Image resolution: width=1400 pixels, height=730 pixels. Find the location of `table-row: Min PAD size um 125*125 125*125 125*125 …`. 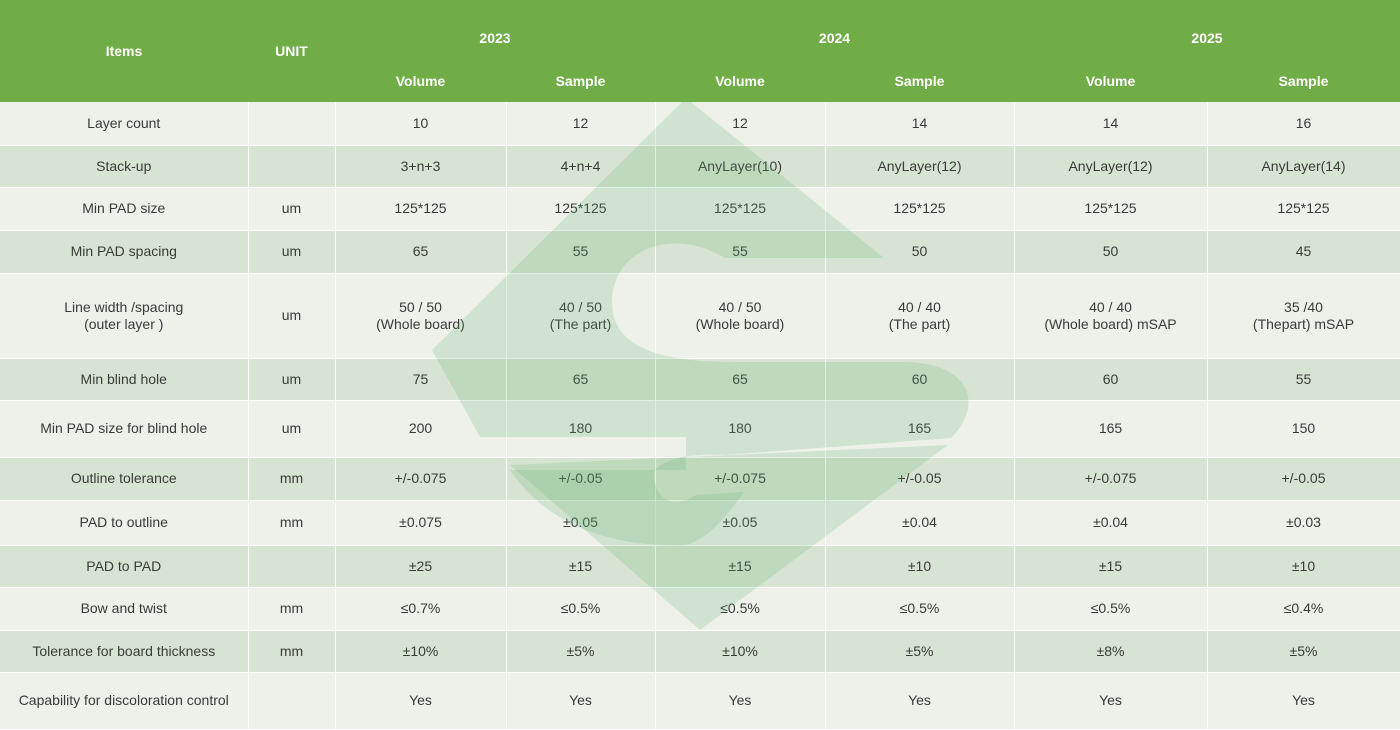

table-row: Min PAD size um 125*125 125*125 125*125 … is located at coordinates (700, 209).